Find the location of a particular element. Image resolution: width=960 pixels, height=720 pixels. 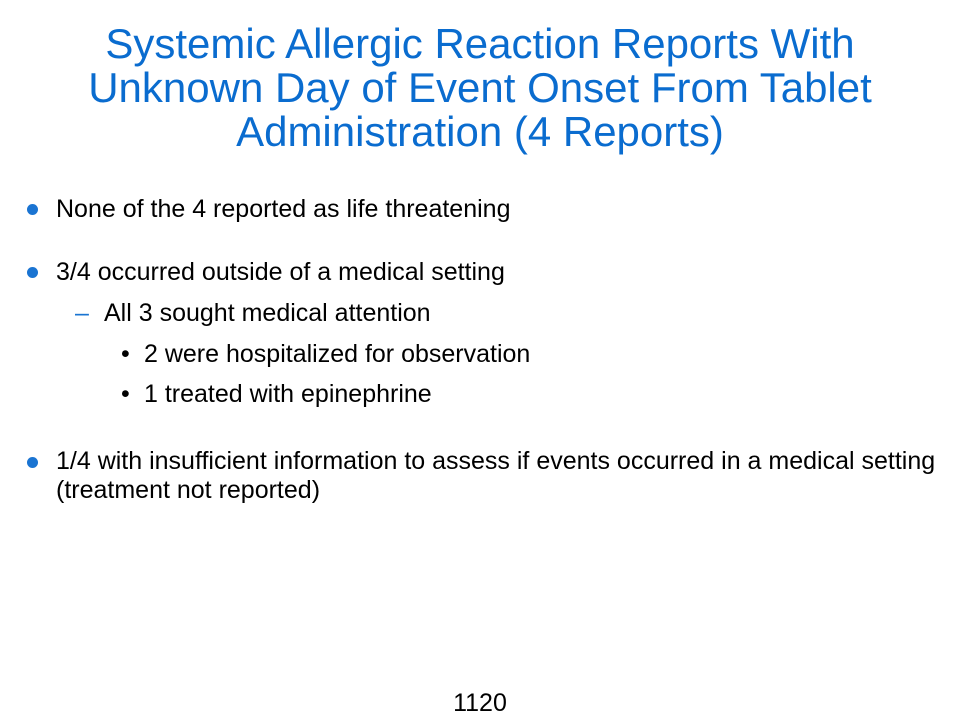

title-line-2: Unknown Day of Event Onset From Tablet is located at coordinates (480, 87).